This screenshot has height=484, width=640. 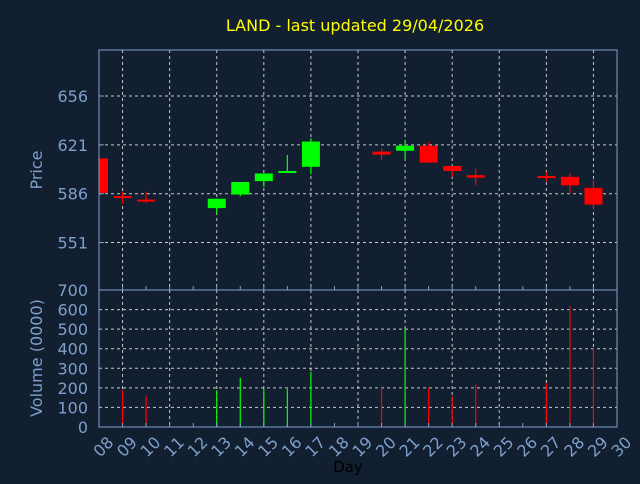 I want to click on volume-tick-label: 600, so click(x=72, y=310).